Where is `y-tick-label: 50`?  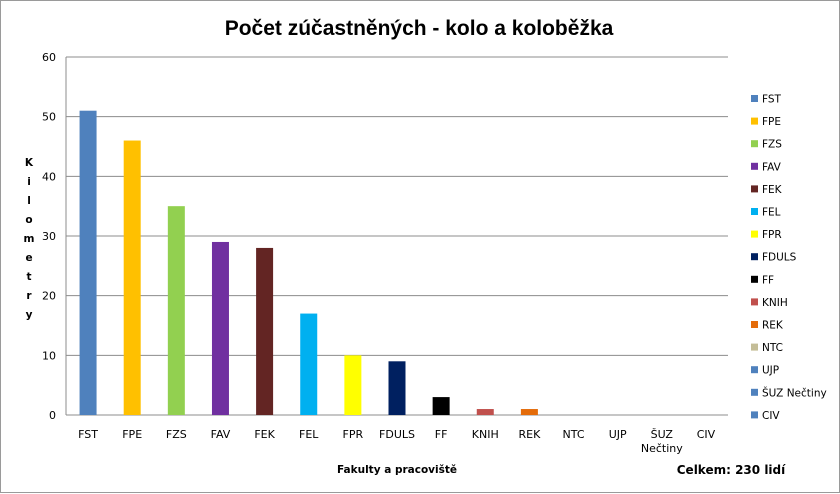
y-tick-label: 50 is located at coordinates (49, 117).